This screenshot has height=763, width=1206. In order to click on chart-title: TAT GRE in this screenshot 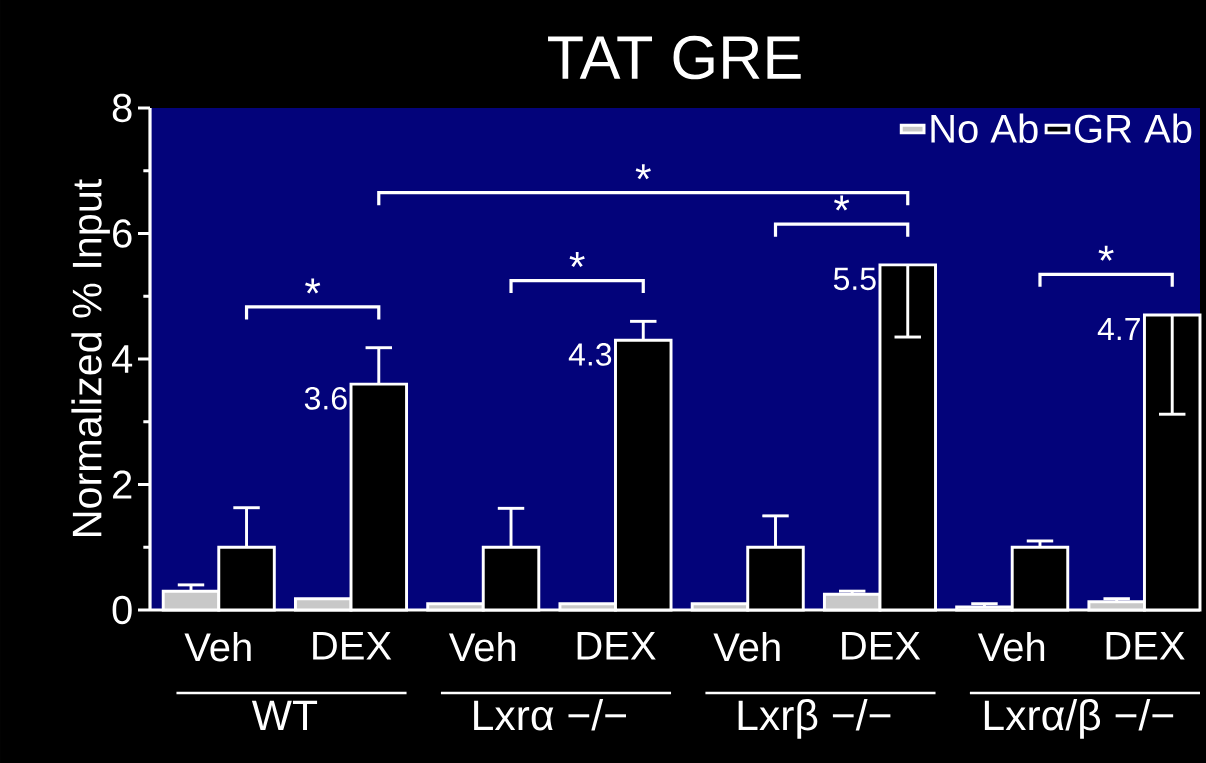, I will do `click(674, 57)`.